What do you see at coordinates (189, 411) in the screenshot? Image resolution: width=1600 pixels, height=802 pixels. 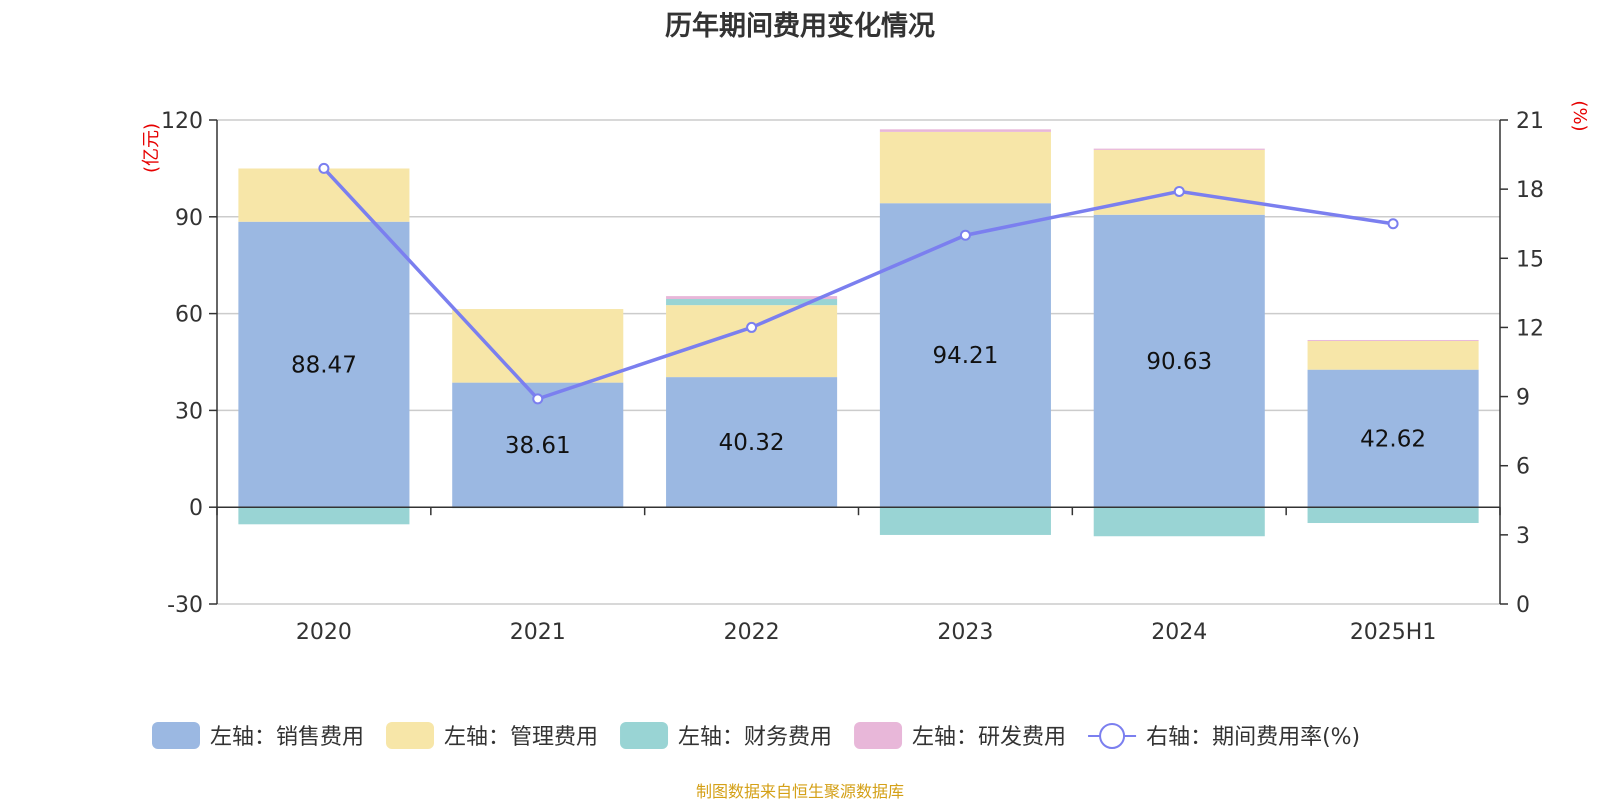 I see `left-axis-tick-label: 30` at bounding box center [189, 411].